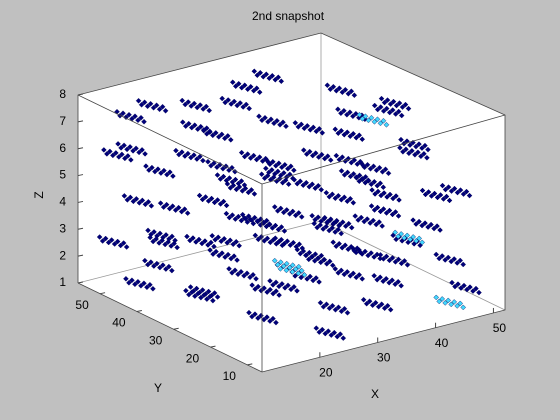 This screenshot has height=420, width=560. I want to click on y-tick-label: 10, so click(230, 376).